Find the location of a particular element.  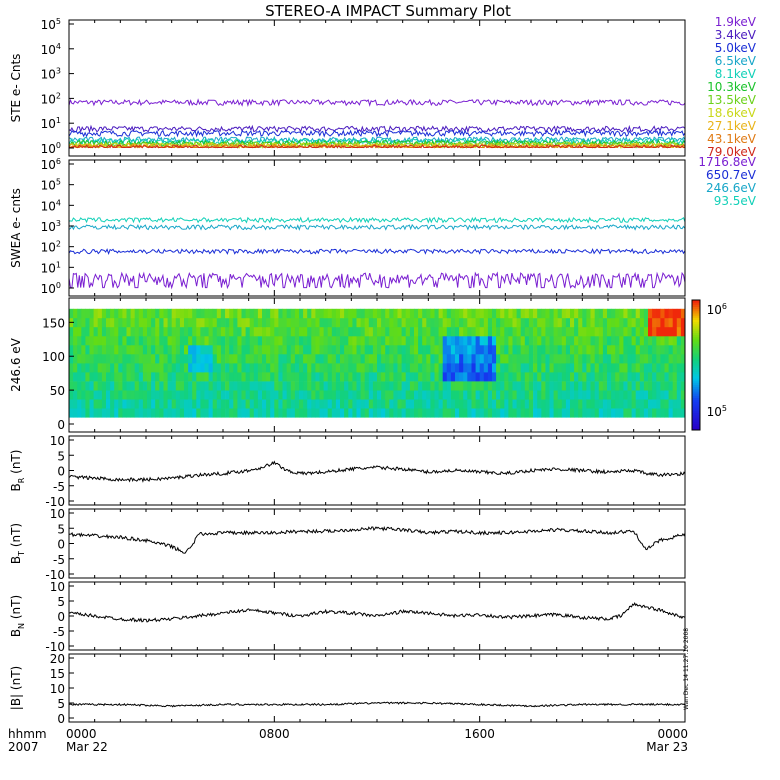

ste-legend-6.5keV: 6.5keV is located at coordinates (736, 61).